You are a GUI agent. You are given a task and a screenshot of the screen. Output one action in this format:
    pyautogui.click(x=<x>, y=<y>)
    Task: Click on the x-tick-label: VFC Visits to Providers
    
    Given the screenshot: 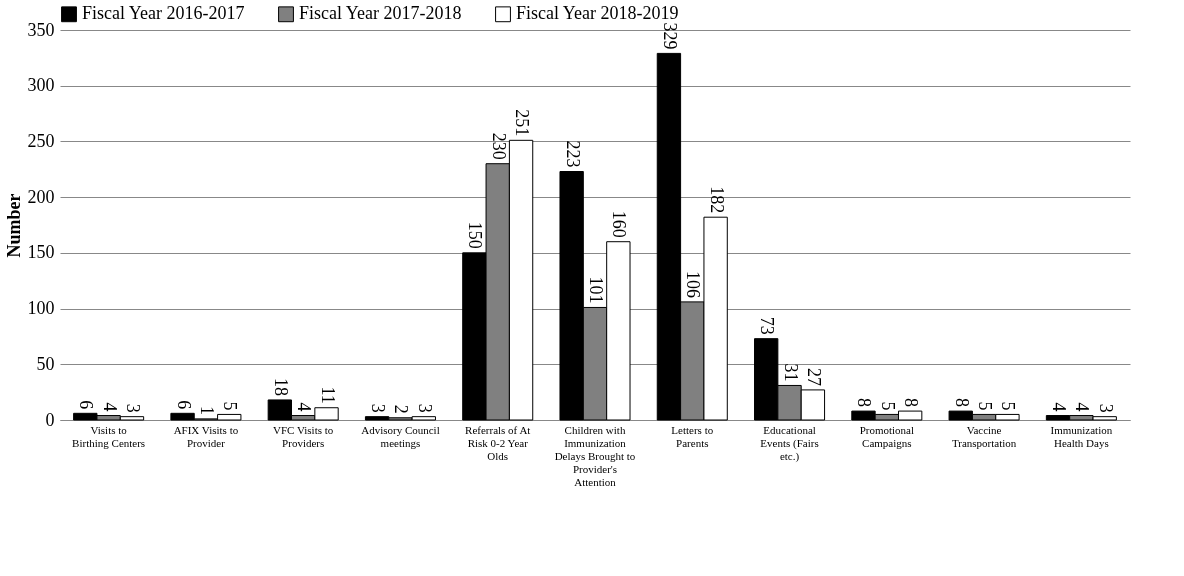 What is the action you would take?
    pyautogui.click(x=303, y=436)
    